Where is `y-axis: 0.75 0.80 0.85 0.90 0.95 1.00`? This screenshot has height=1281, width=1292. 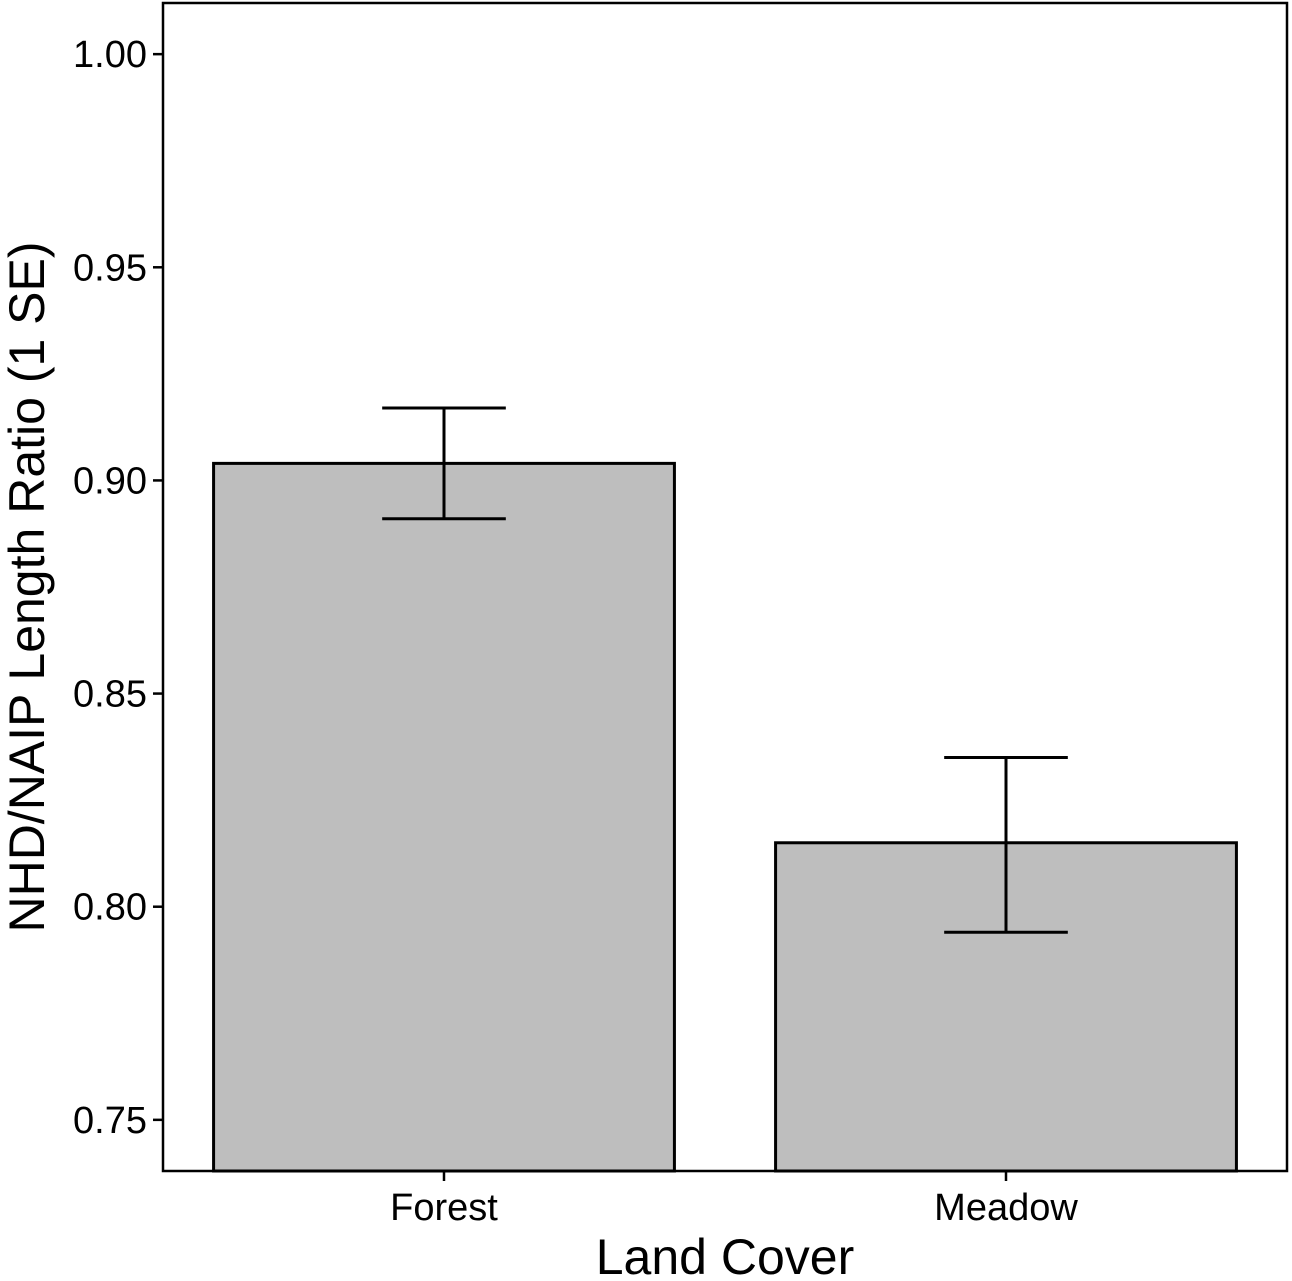 y-axis: 0.75 0.80 0.85 0.90 0.95 1.00 is located at coordinates (118, 588).